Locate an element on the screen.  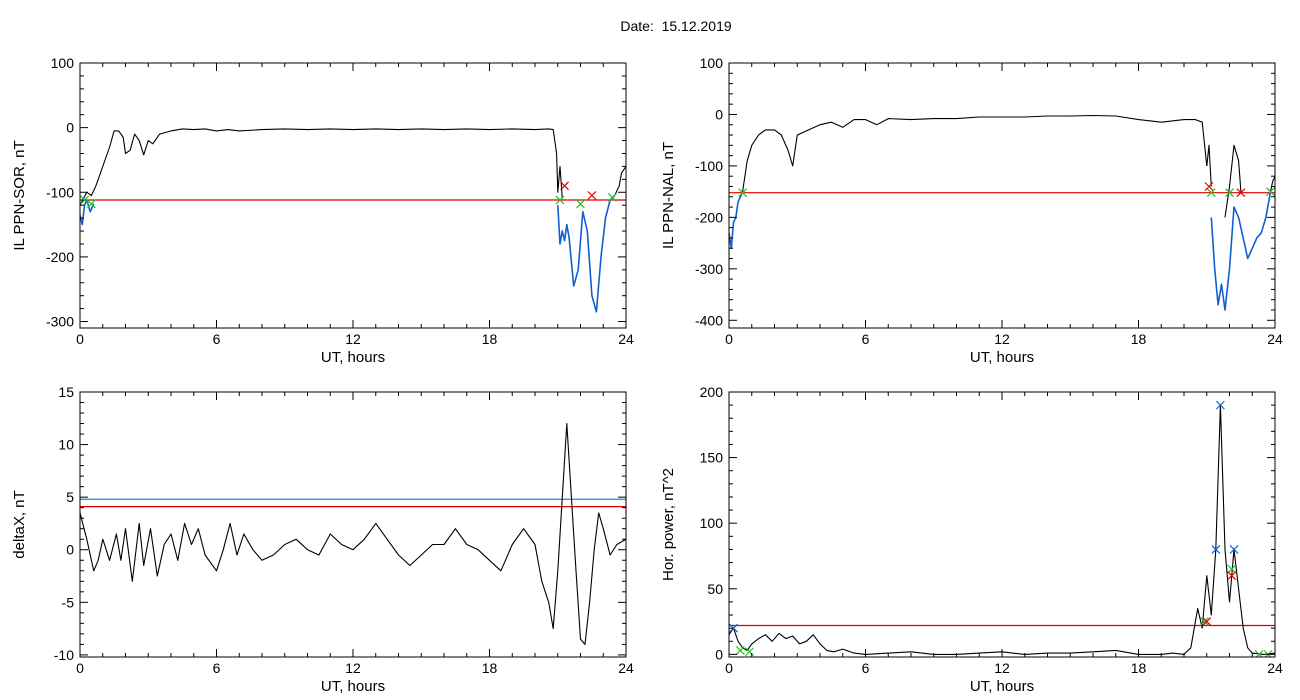
y-axis-label: Hor. power, nT^2 is located at coordinates (668, 524).